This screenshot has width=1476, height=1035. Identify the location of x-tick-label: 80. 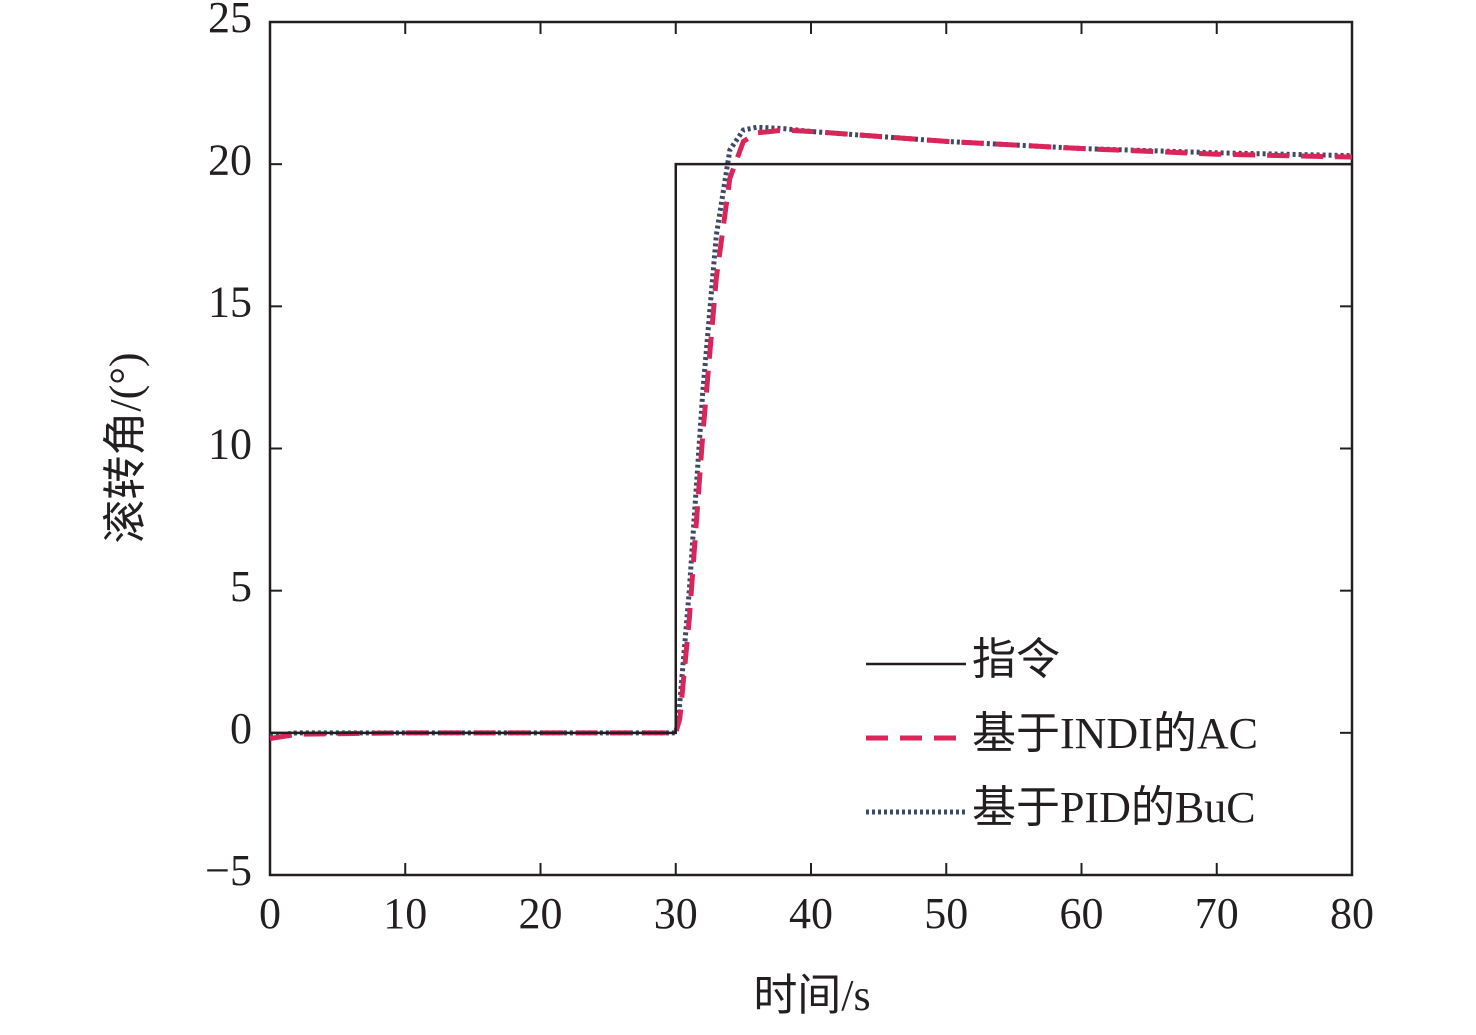
(1352, 913).